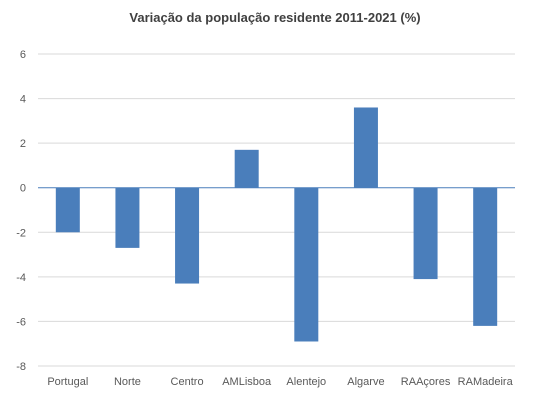 Image resolution: width=550 pixels, height=401 pixels. What do you see at coordinates (306, 264) in the screenshot?
I see `bar-alentejo` at bounding box center [306, 264].